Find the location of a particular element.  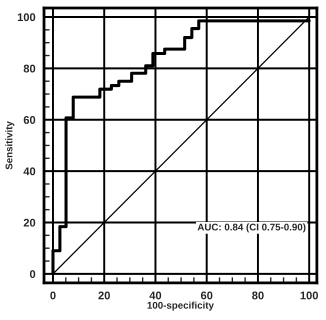

y-tick-label: 0 is located at coordinates (33, 274).